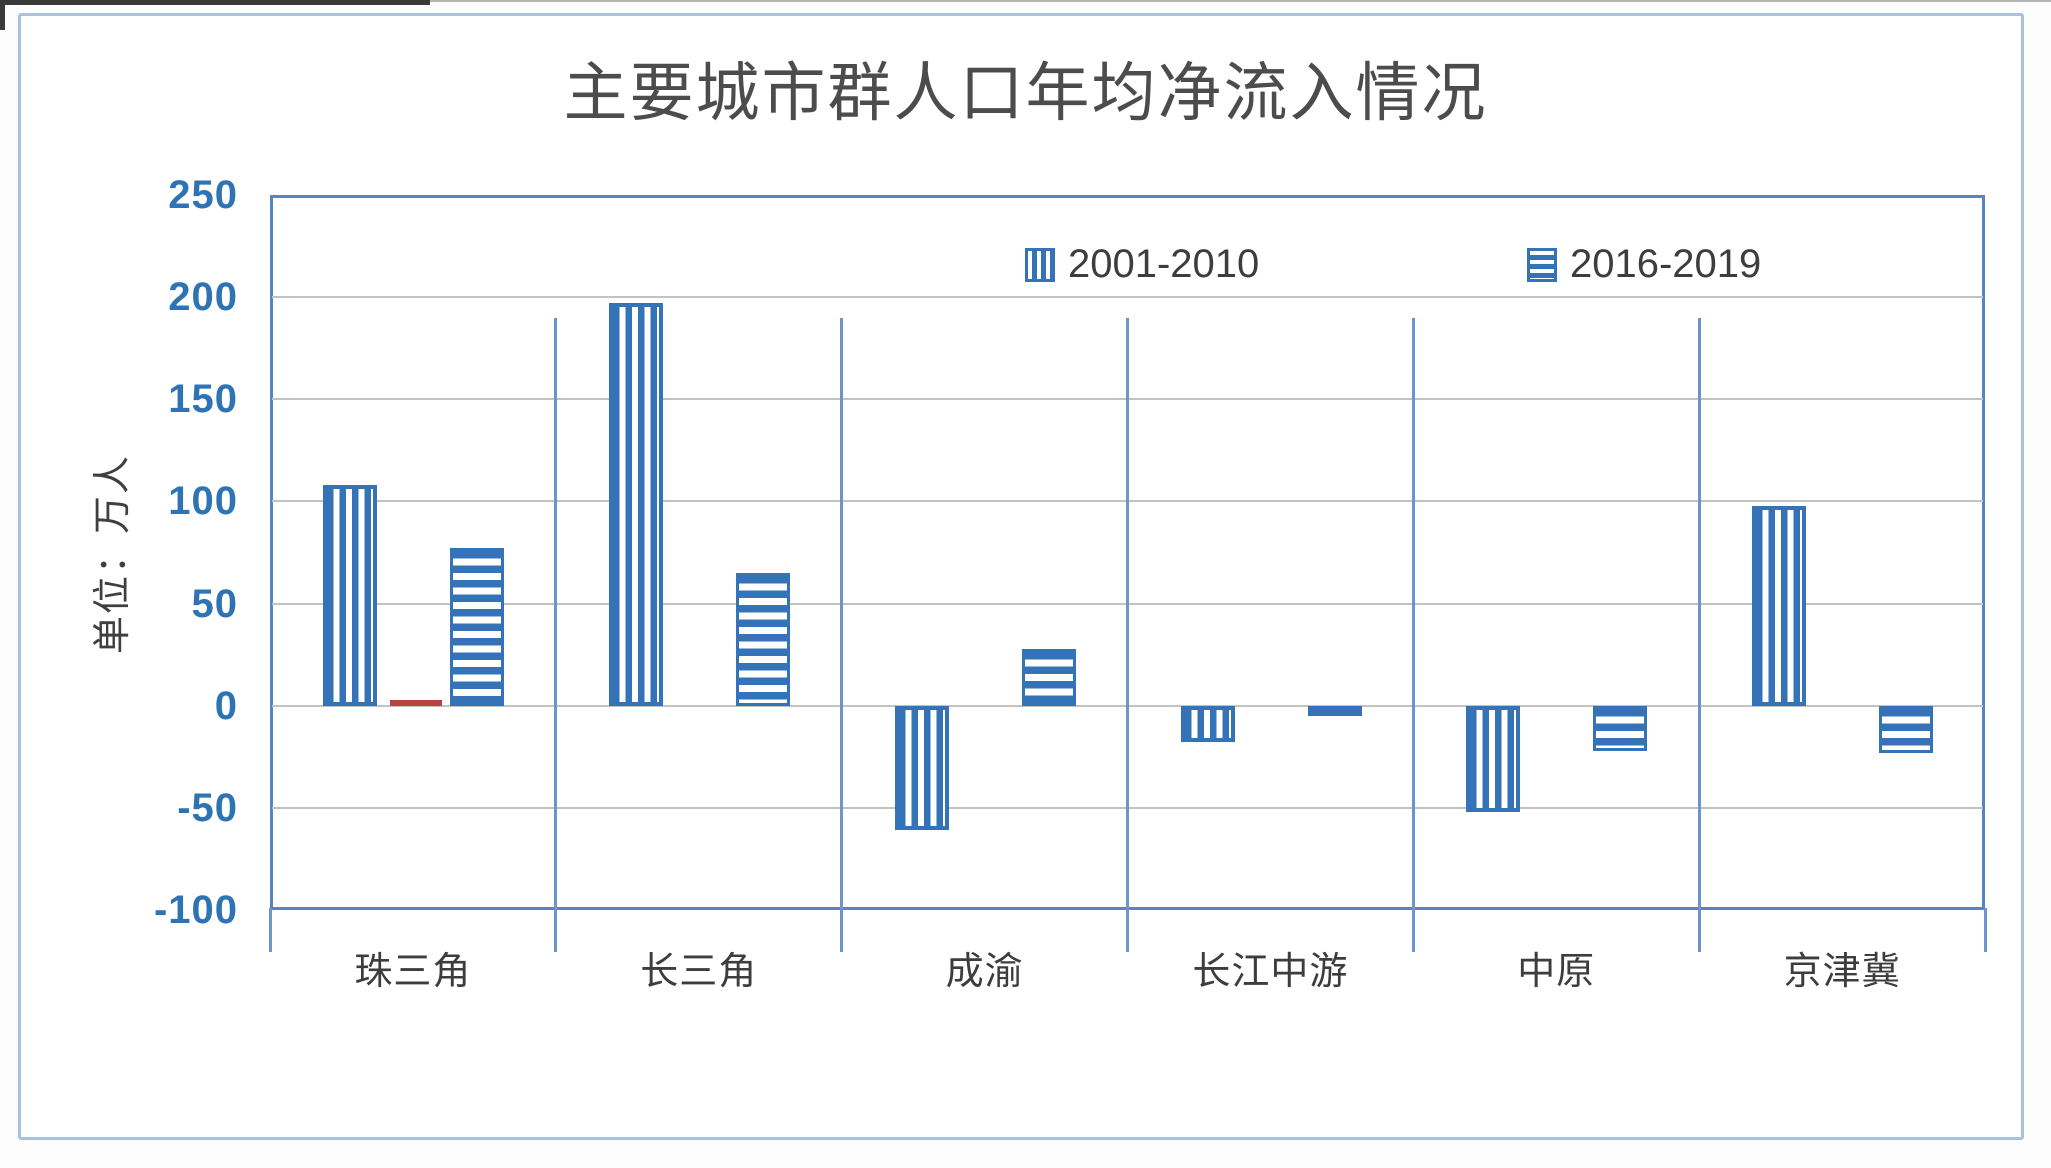 Image resolution: width=2051 pixels, height=1168 pixels. I want to click on bar-长江中游-2001-2010, so click(1207, 724).